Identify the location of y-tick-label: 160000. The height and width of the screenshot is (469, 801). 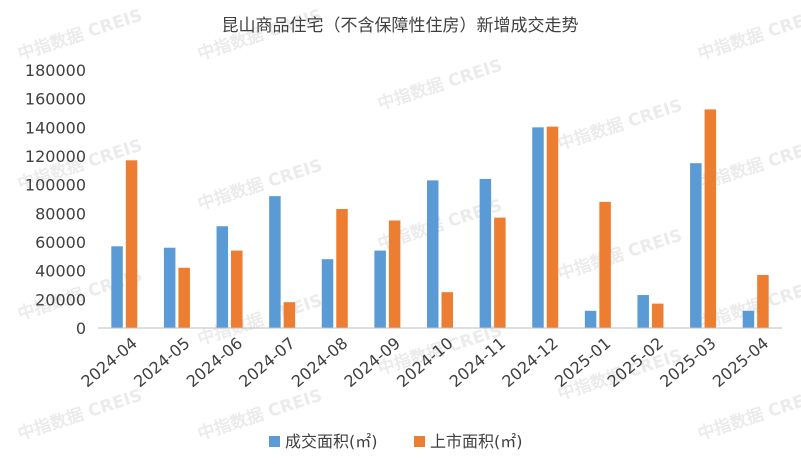
(55, 99).